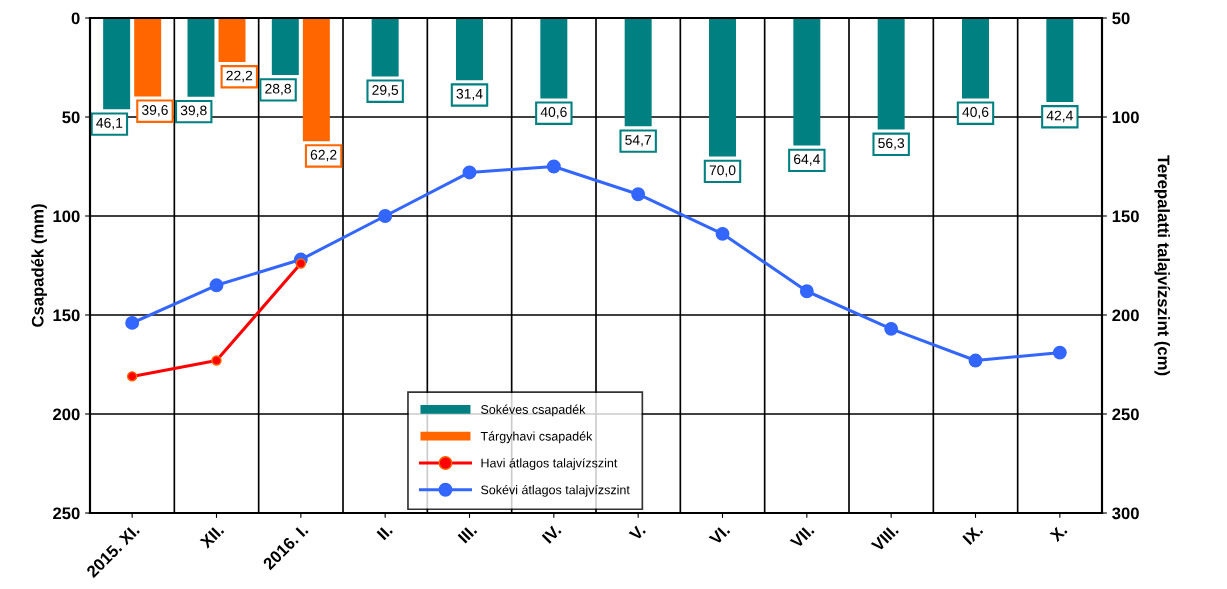 The height and width of the screenshot is (589, 1227). I want to click on x-tick-label: IV., so click(551, 533).